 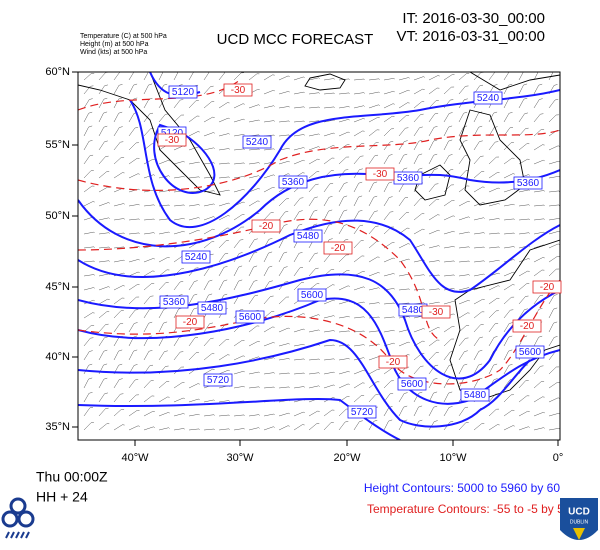 What do you see at coordinates (57, 145) in the screenshot?
I see `lat-label: 55°N` at bounding box center [57, 145].